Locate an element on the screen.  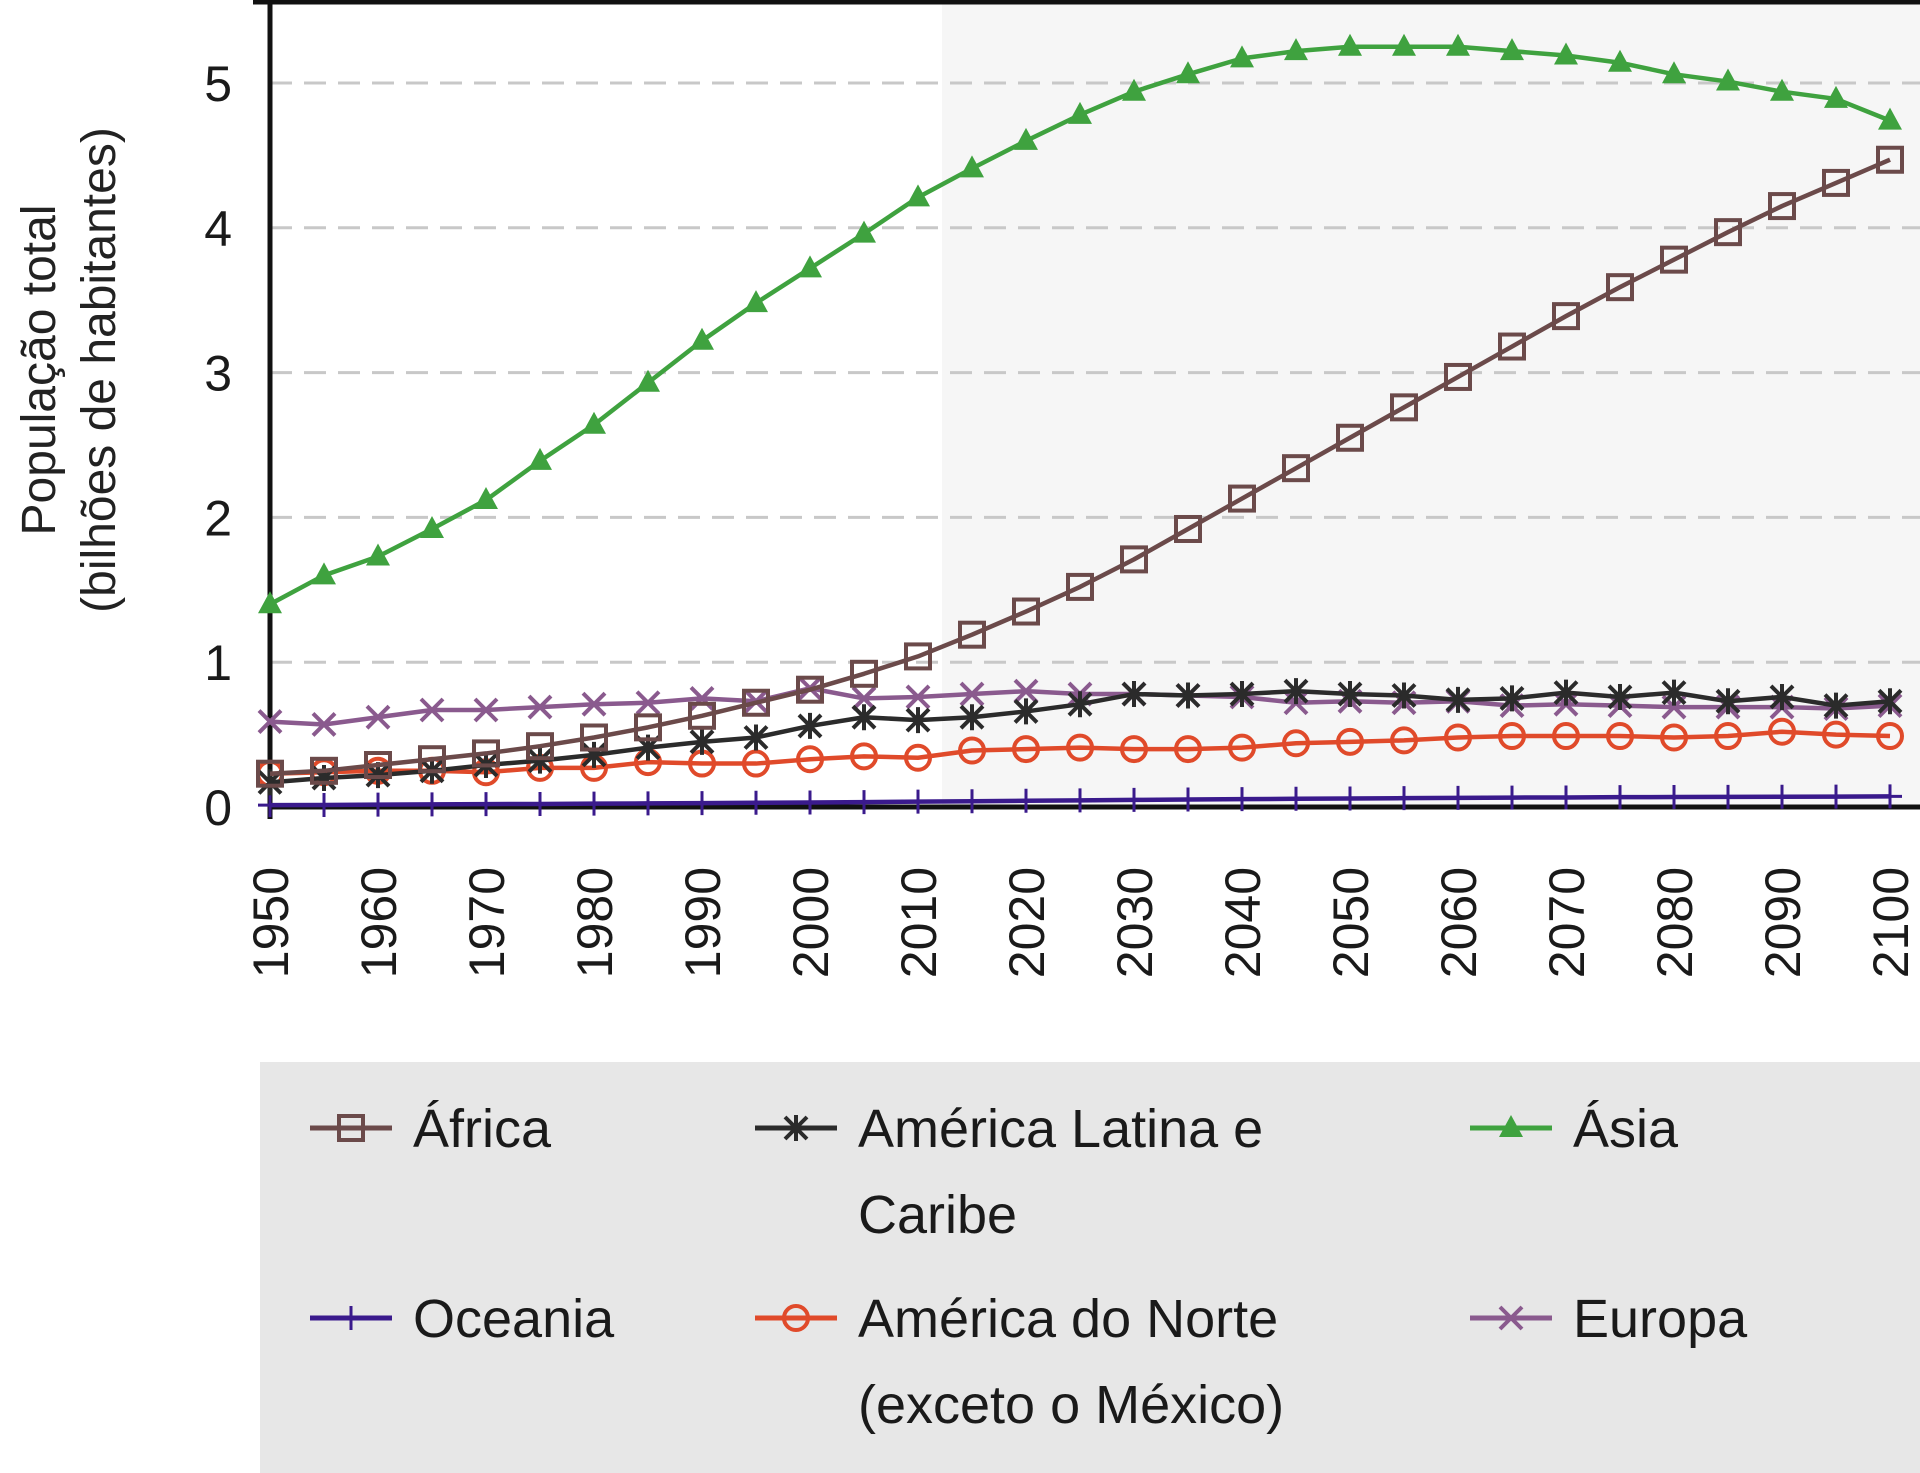
legend-label: Oceania is located at coordinates (514, 1319).